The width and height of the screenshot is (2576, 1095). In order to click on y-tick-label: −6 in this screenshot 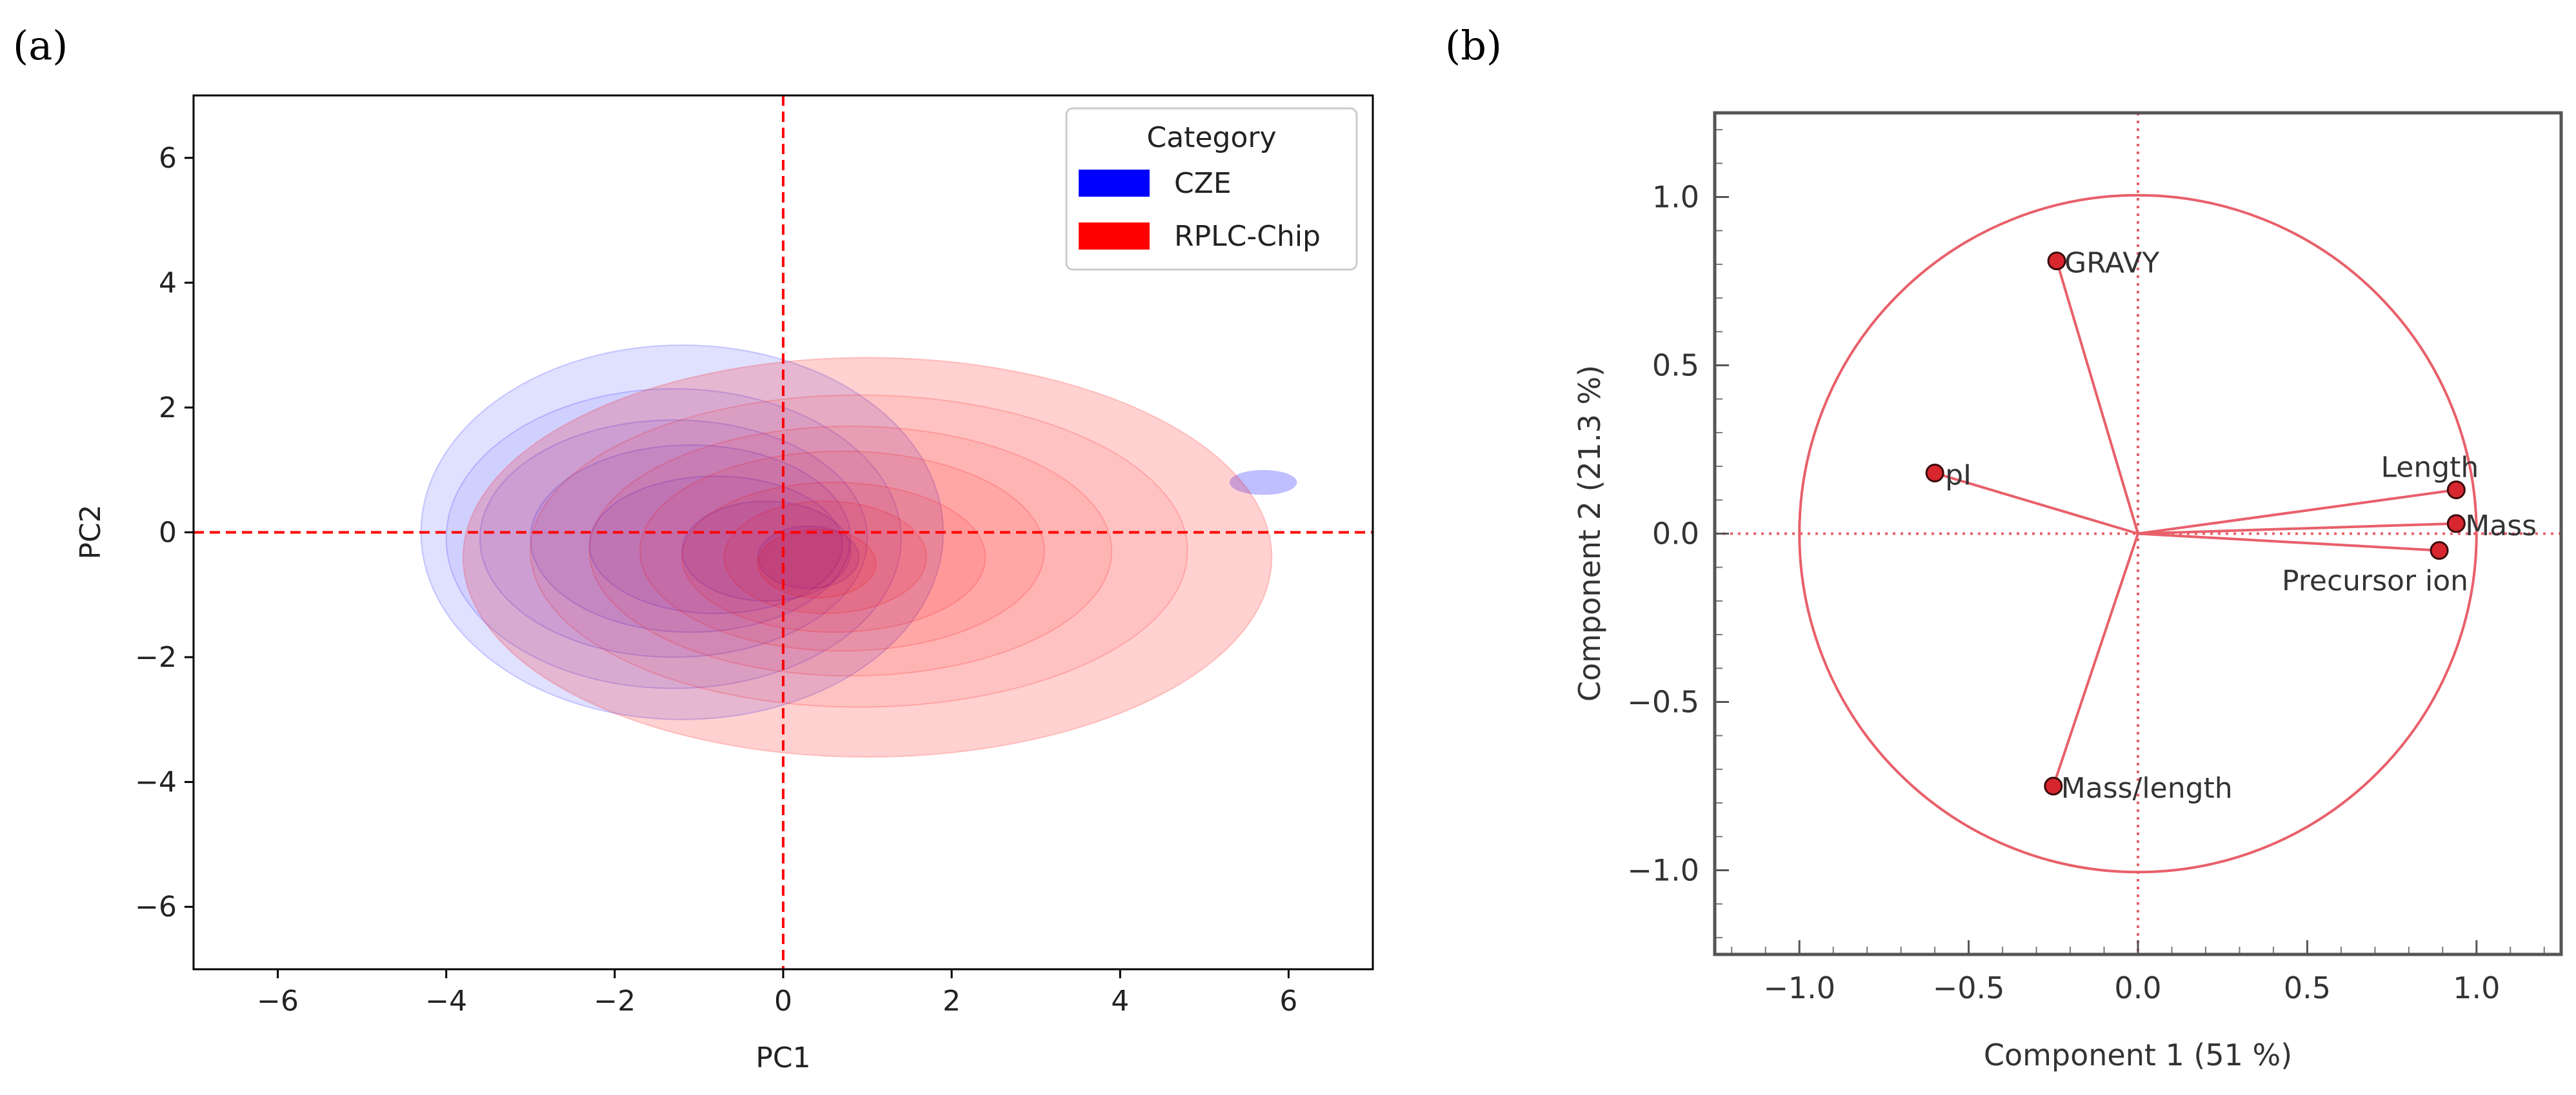, I will do `click(156, 907)`.